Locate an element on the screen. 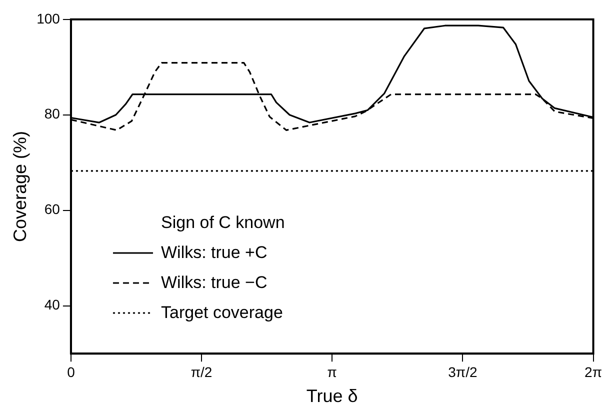  legend-title: Sign of C known is located at coordinates (222, 223).